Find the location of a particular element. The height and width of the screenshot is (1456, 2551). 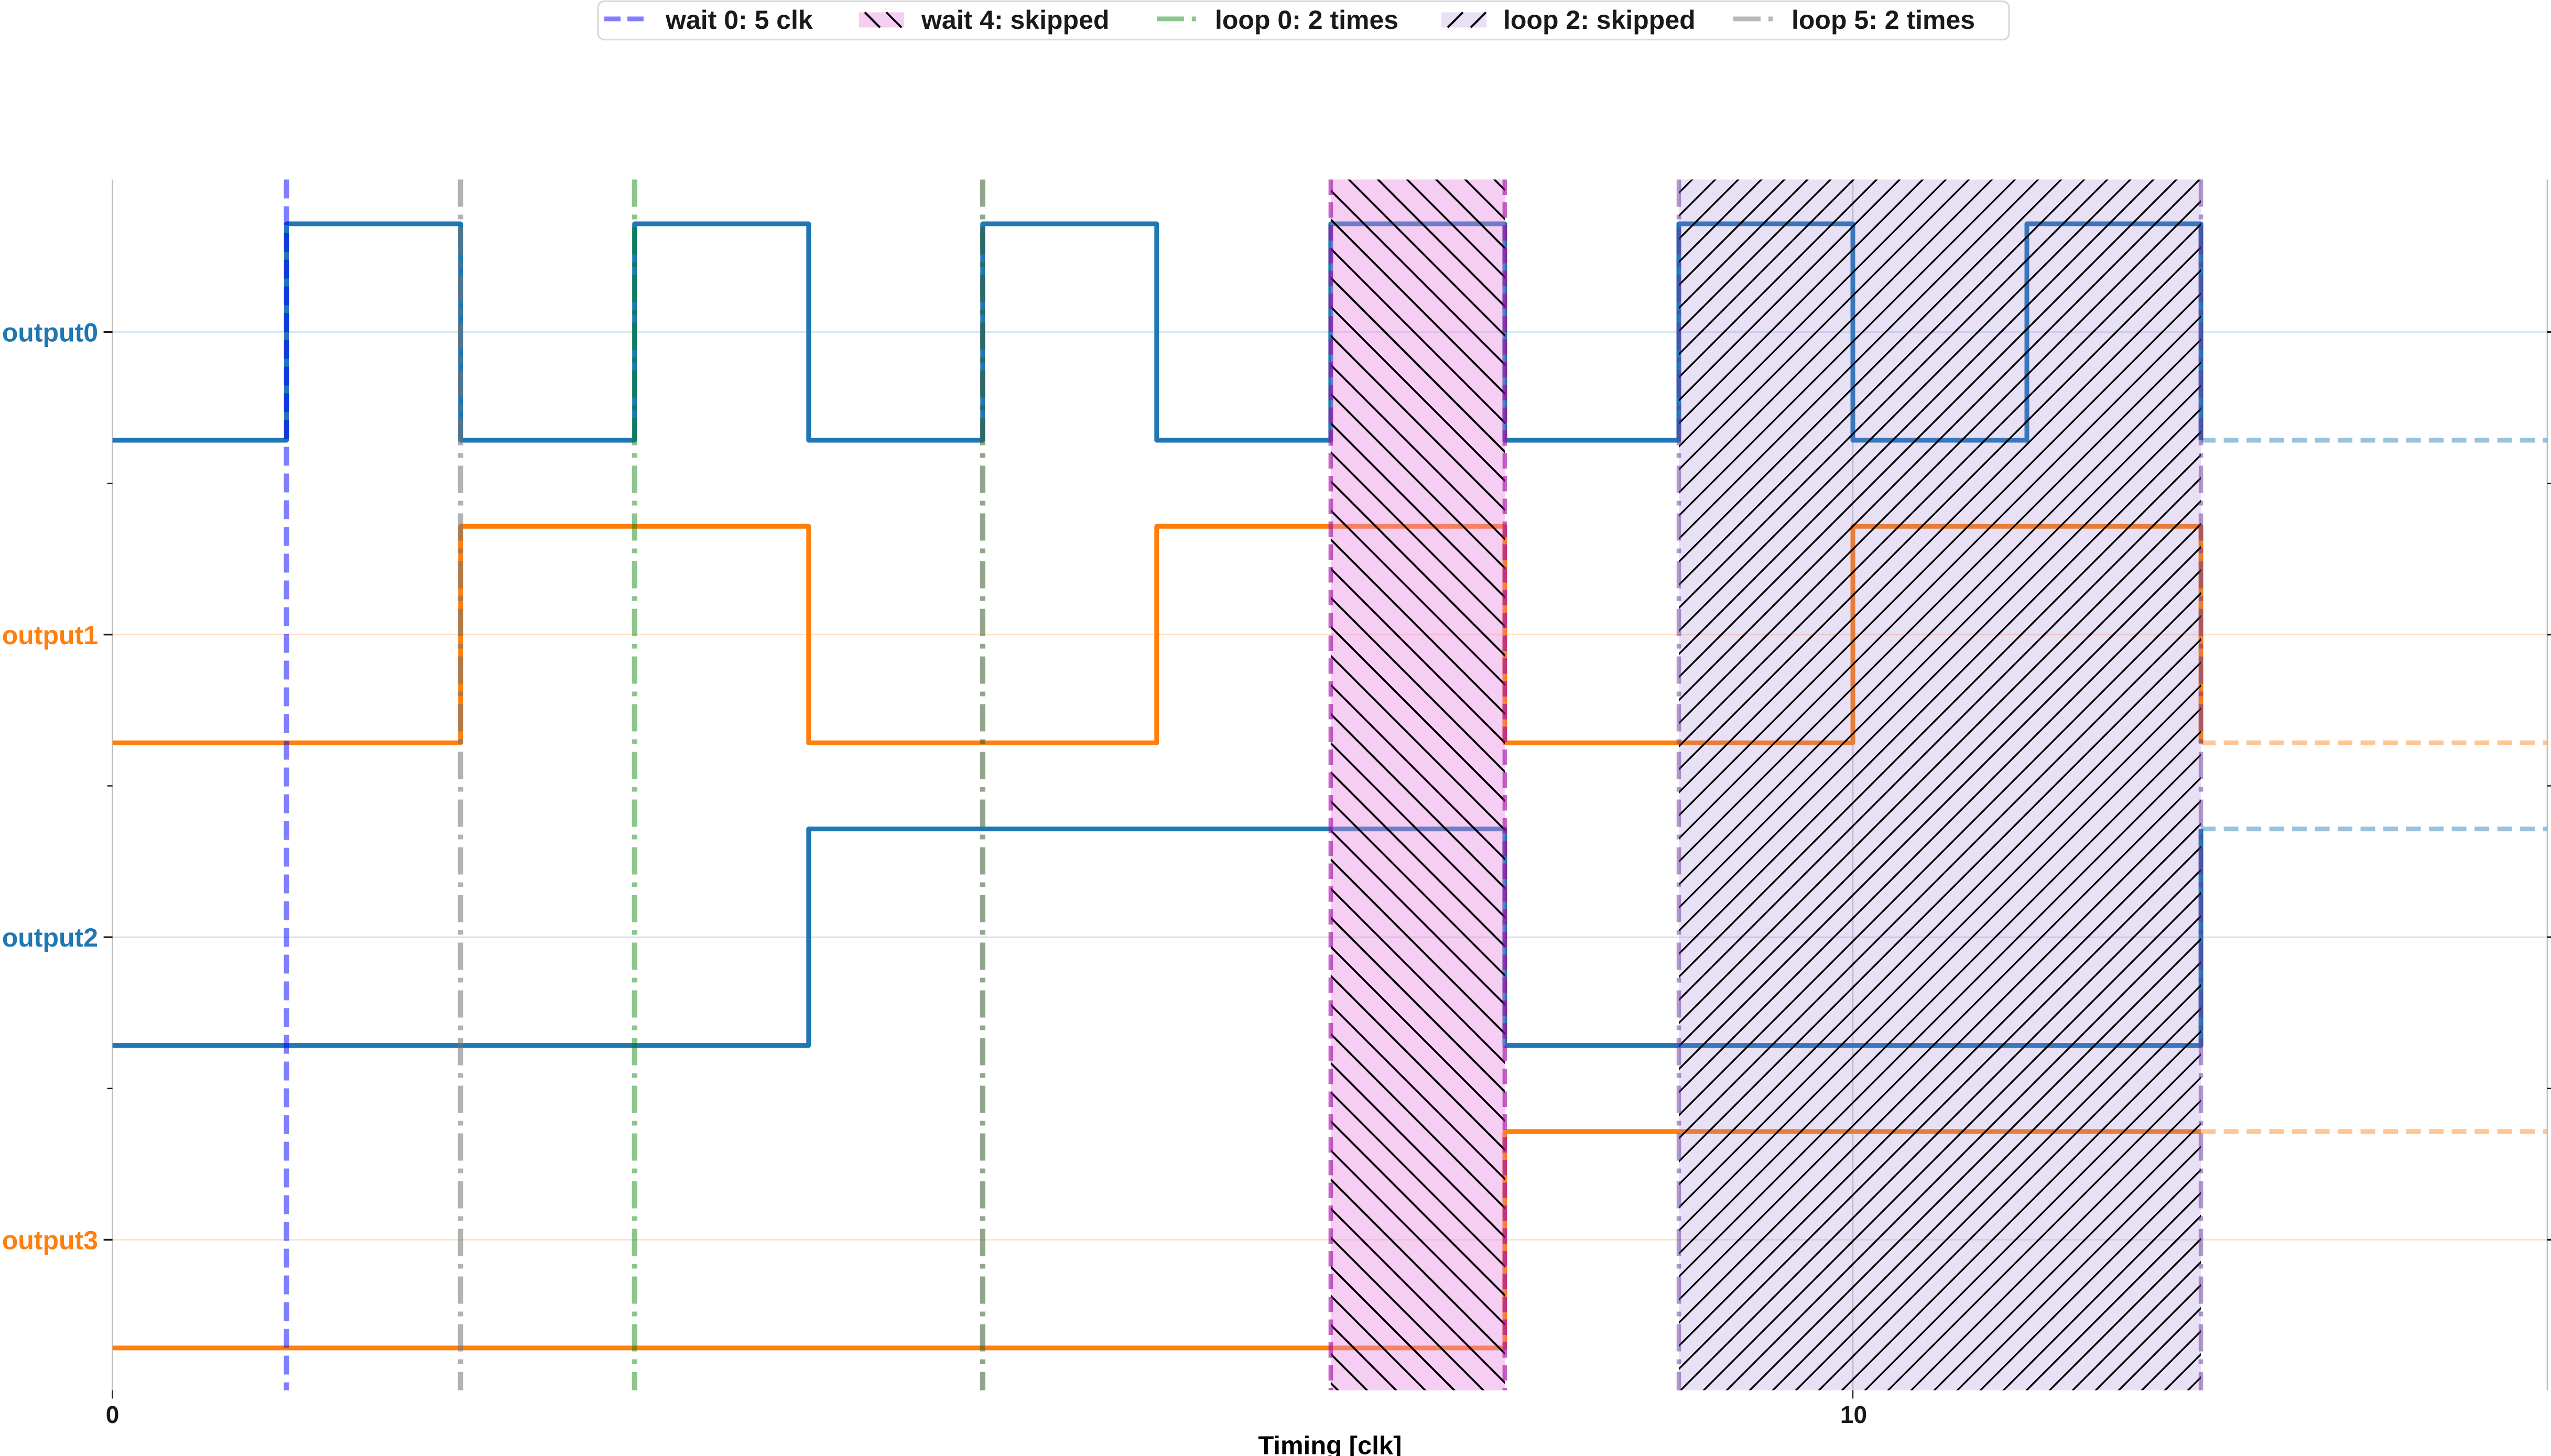

svg-text: loop 0: 2 times is located at coordinates (1307, 20).